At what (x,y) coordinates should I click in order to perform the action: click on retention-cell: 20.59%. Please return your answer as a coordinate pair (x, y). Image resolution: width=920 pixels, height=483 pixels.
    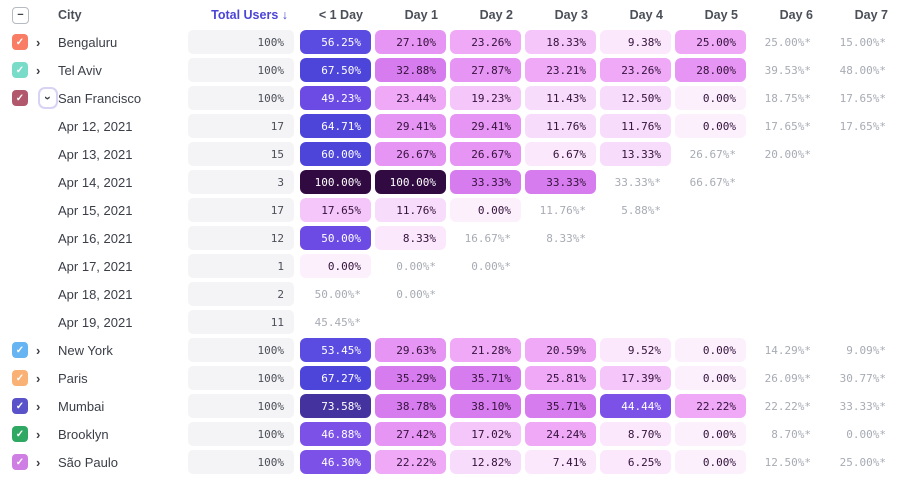
    Looking at the image, I should click on (560, 350).